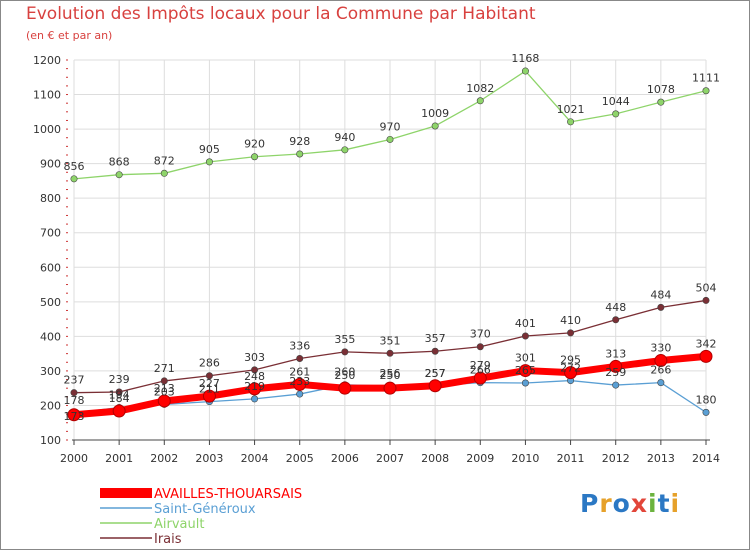  What do you see at coordinates (525, 323) in the screenshot?
I see `data-label: 401` at bounding box center [525, 323].